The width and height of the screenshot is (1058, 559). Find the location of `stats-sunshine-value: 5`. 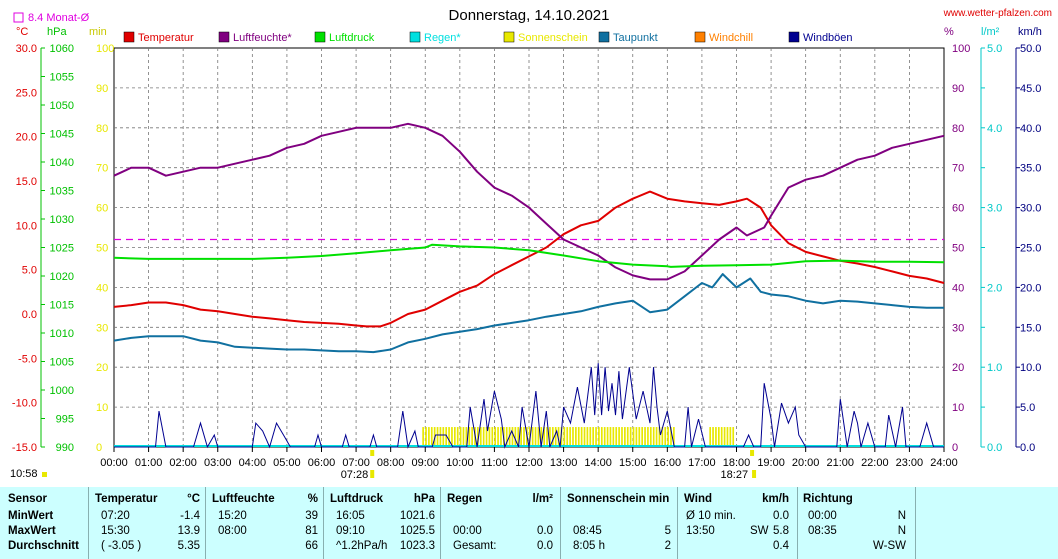

stats-sunshine-value: 5 is located at coordinates (667, 531).